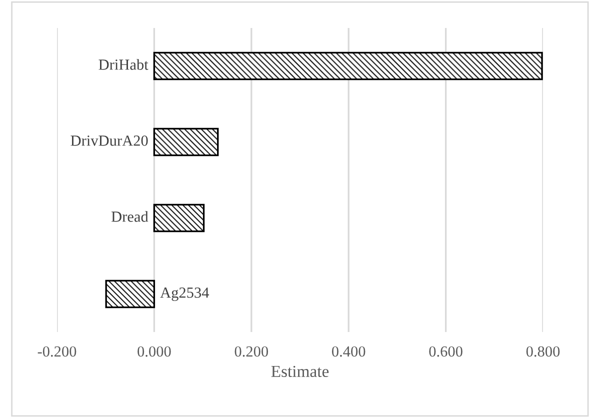  Describe the element at coordinates (543, 351) in the screenshot. I see `x-tick-label: 0.800` at that location.